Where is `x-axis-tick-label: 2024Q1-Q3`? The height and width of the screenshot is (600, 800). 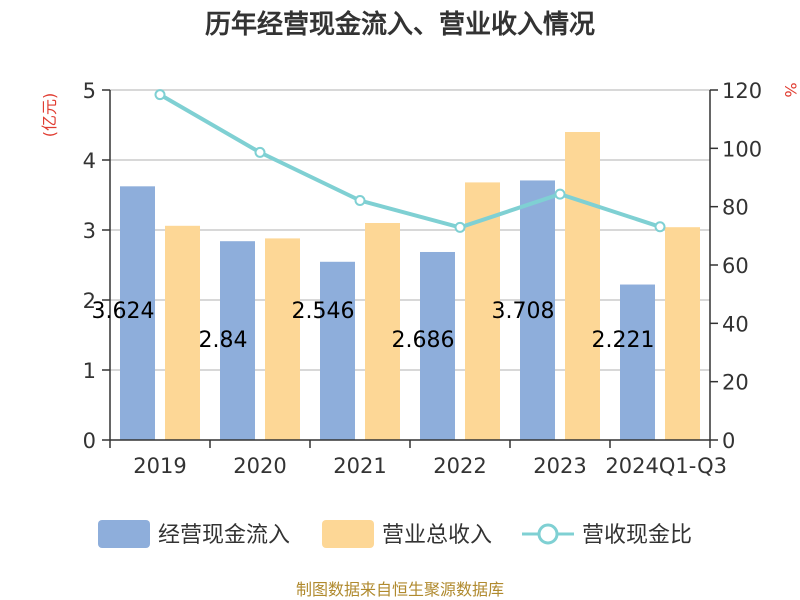
x-axis-tick-label: 2024Q1-Q3 is located at coordinates (666, 466).